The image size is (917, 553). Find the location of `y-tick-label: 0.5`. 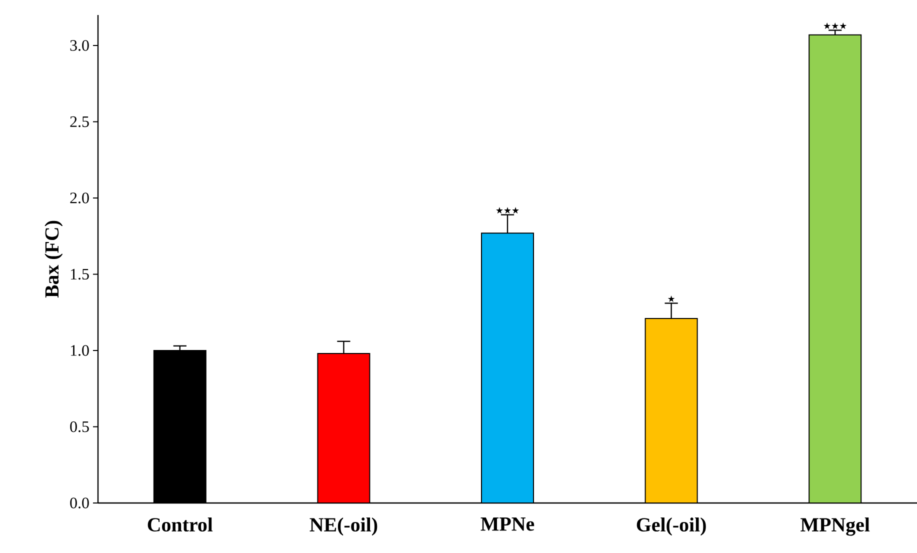

y-tick-label: 0.5 is located at coordinates (79, 426).